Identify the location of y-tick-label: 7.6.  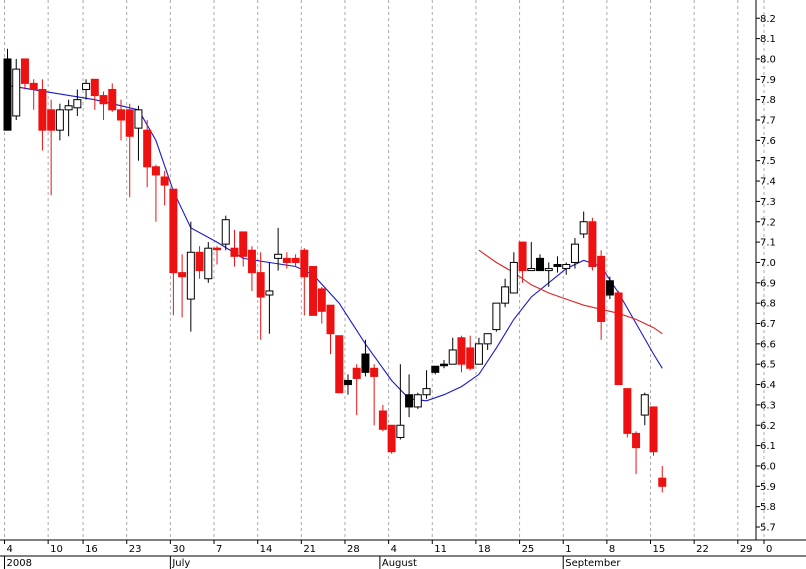
(768, 141).